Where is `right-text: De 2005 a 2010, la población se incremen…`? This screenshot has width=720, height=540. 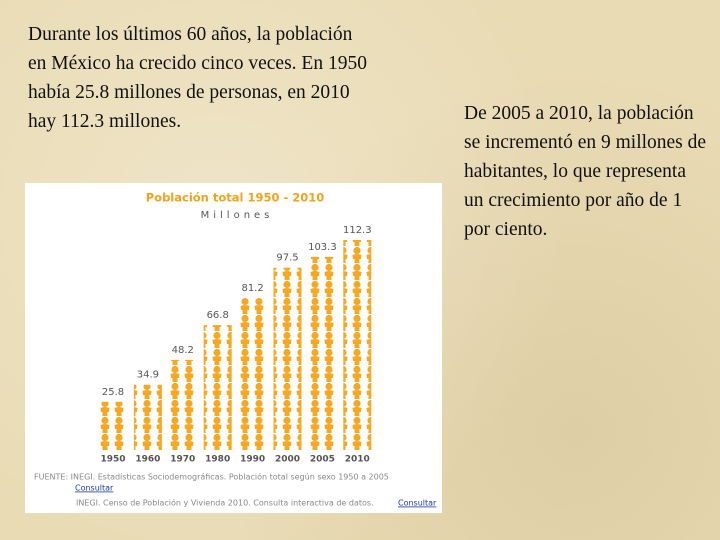
right-text: De 2005 a 2010, la población se incremen… is located at coordinates (585, 171).